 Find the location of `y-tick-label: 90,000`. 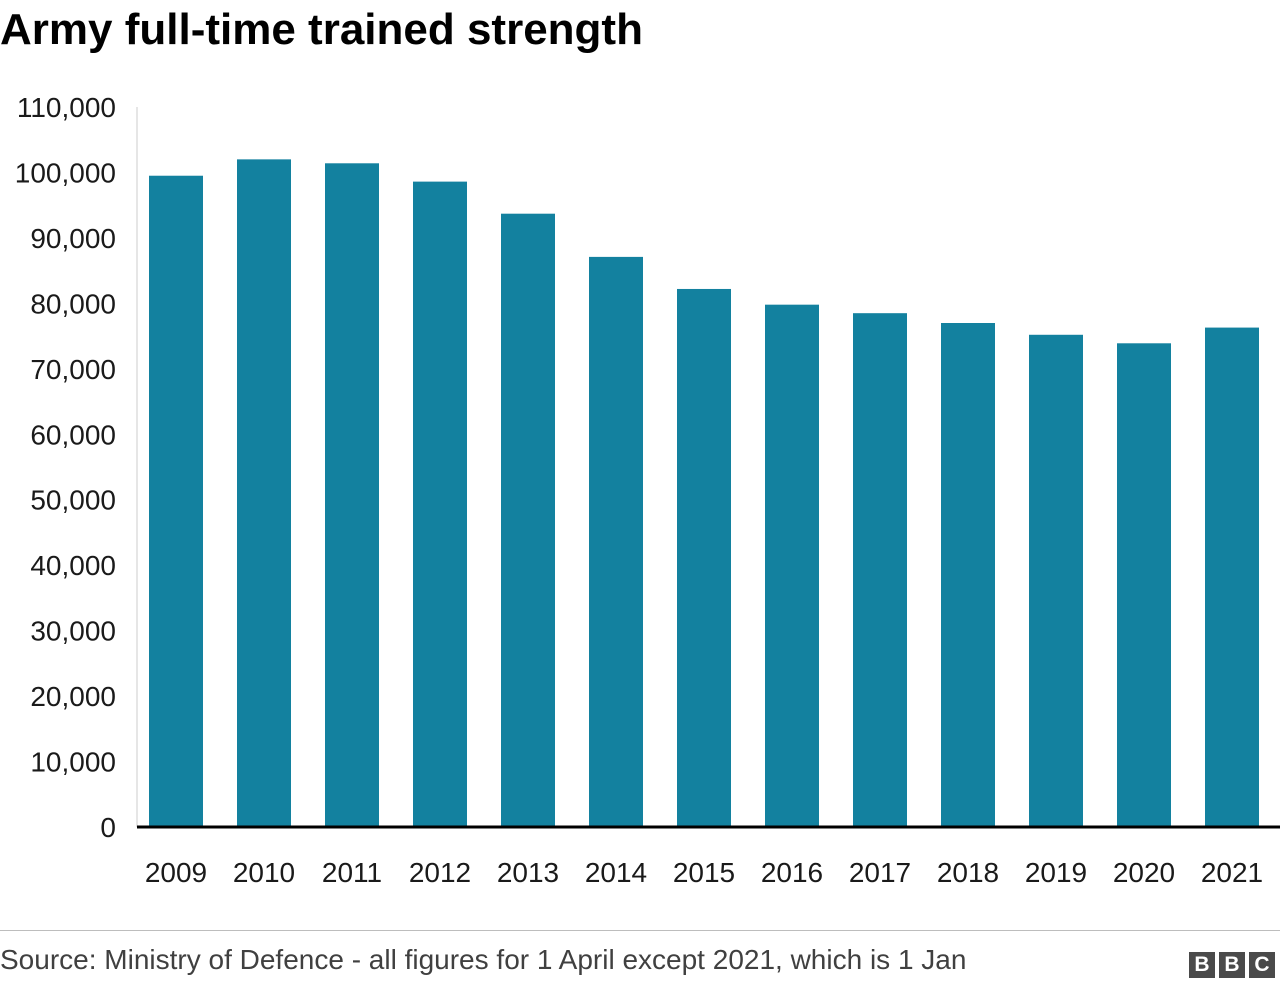

y-tick-label: 90,000 is located at coordinates (73, 238).